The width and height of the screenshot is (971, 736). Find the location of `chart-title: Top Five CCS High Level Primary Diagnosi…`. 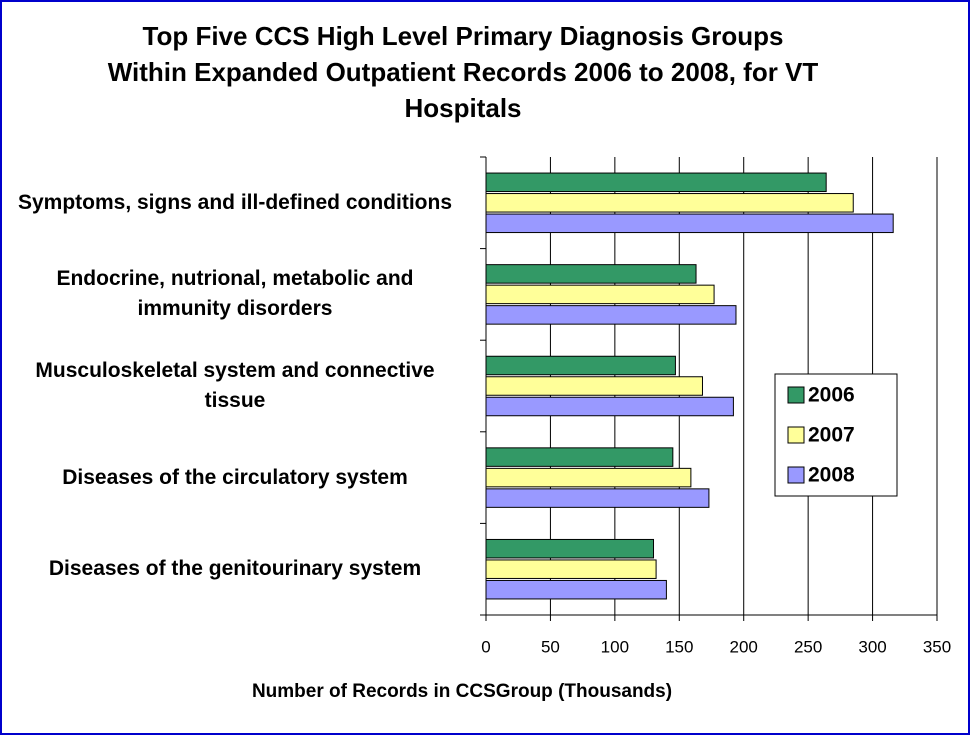

chart-title: Top Five CCS High Level Primary Diagnosi… is located at coordinates (463, 72).